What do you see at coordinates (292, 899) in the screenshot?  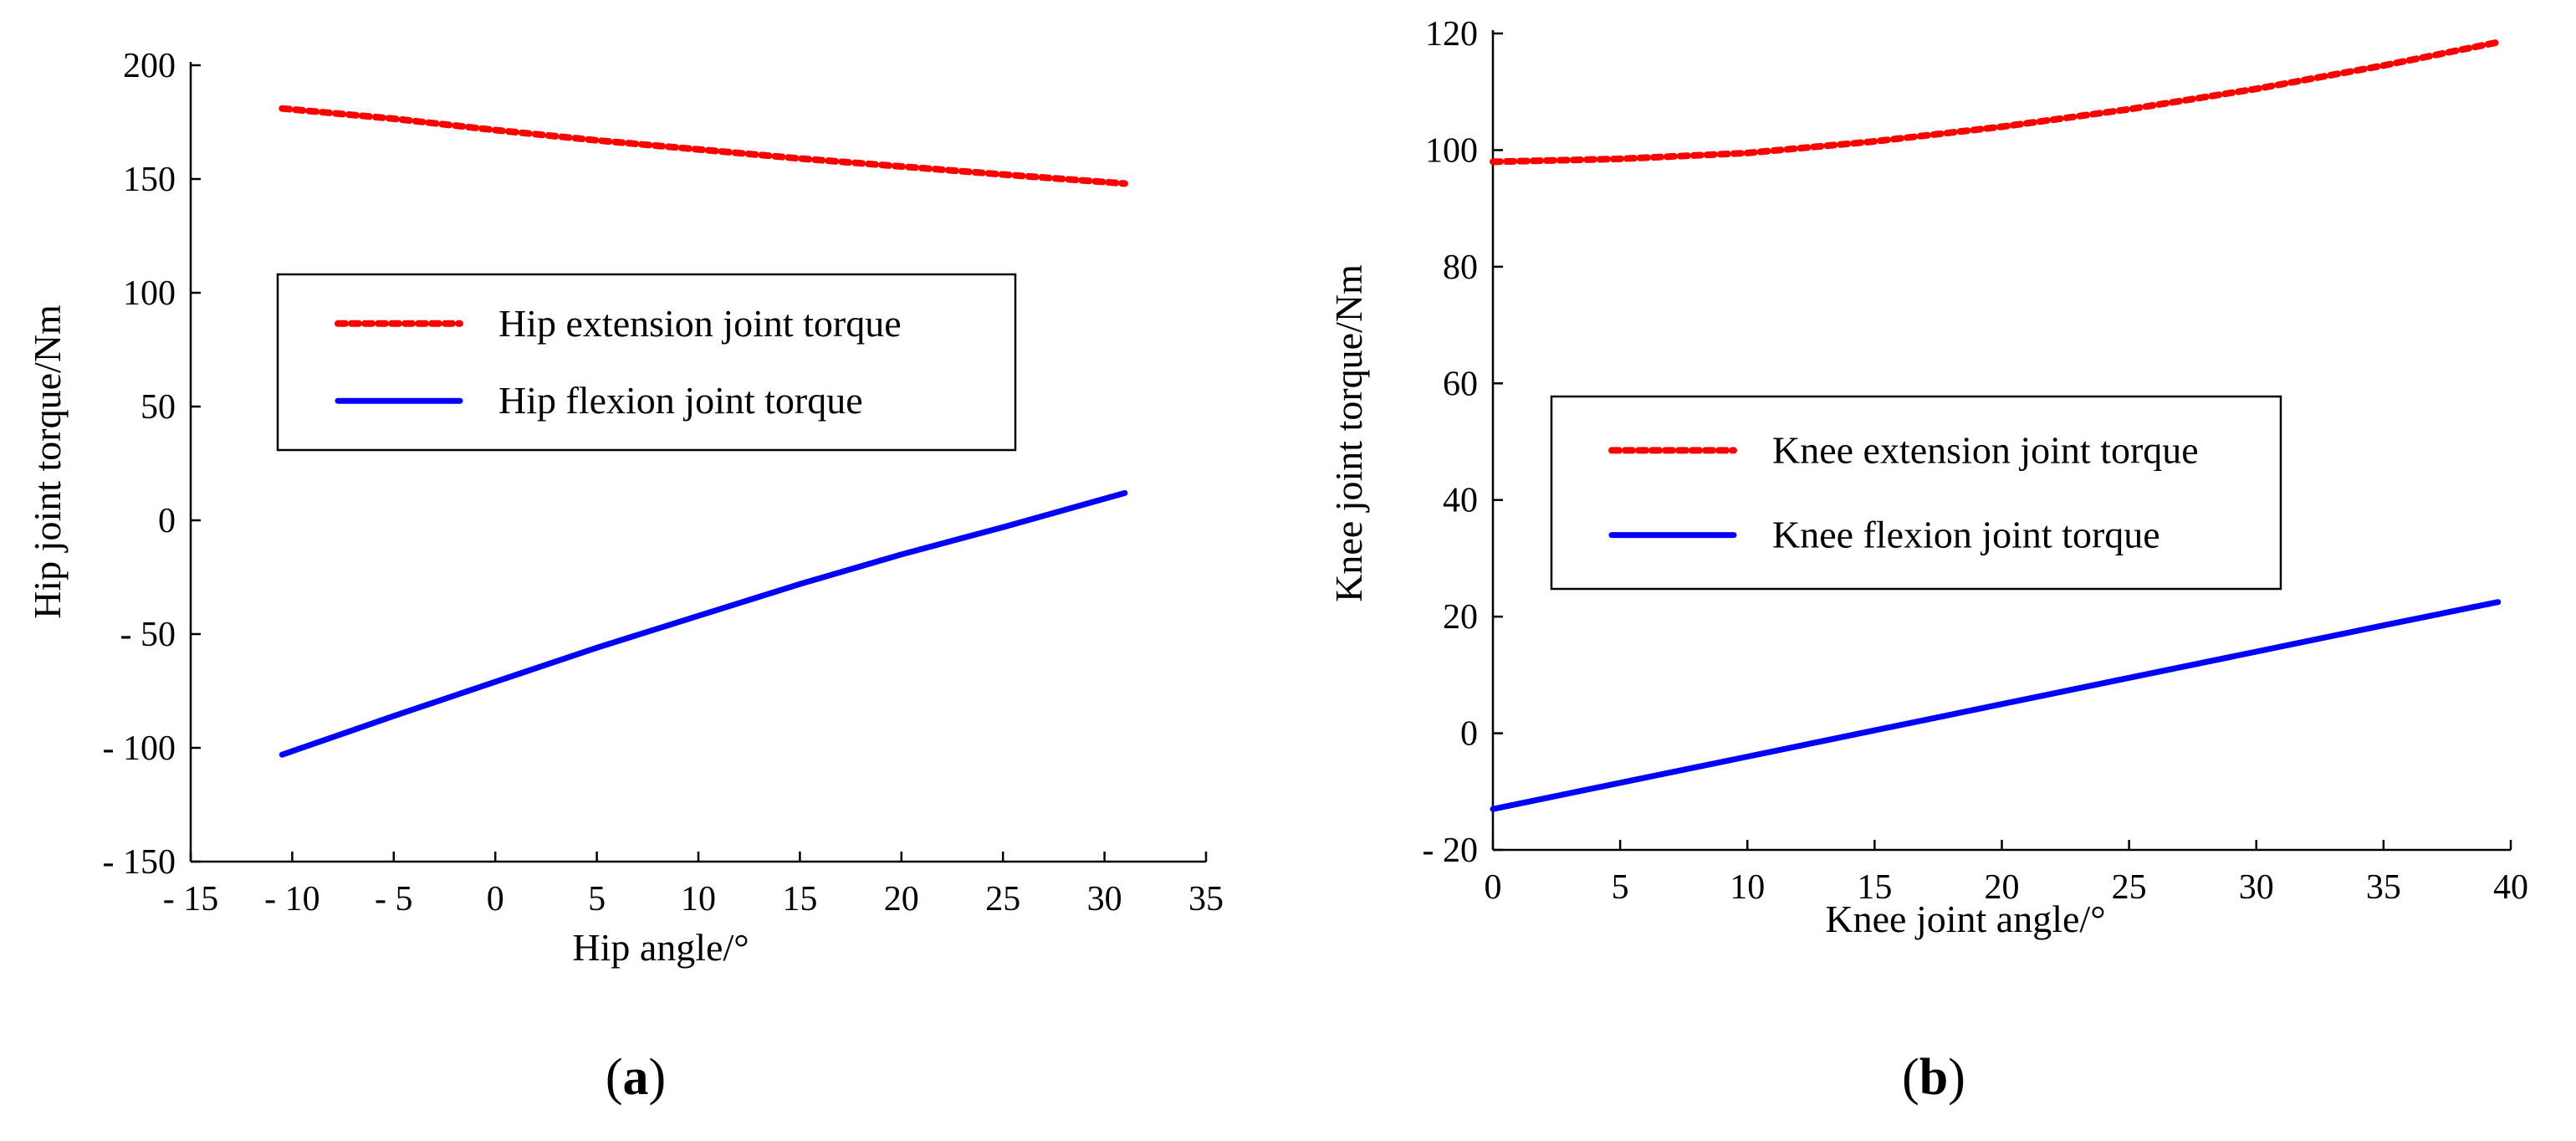 I see `x-tick-label: - 10` at bounding box center [292, 899].